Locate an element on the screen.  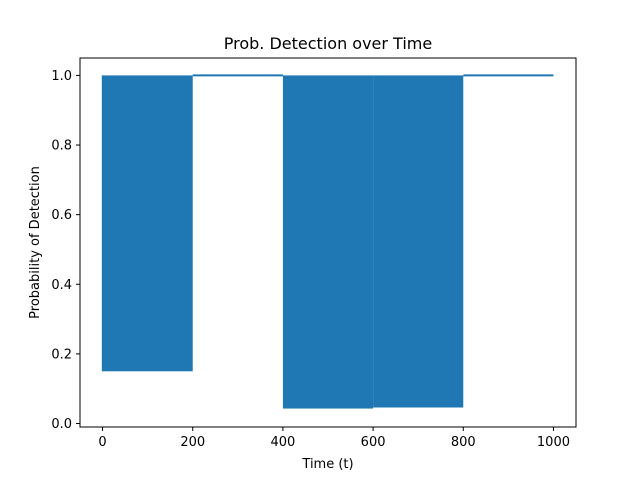
y-tick-label: 0.2 is located at coordinates (61, 354).